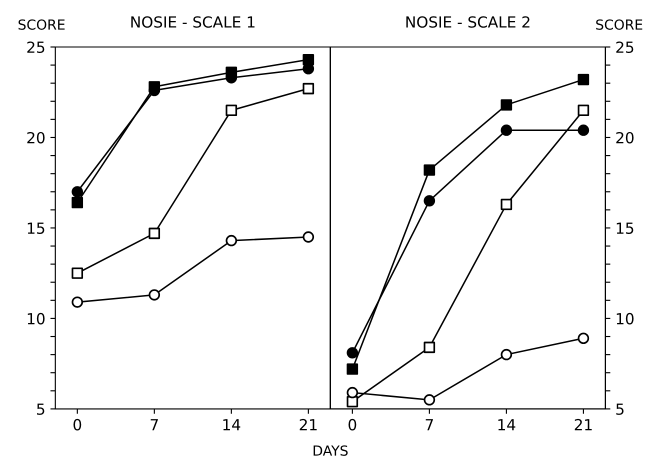 This screenshot has height=470, width=651. Describe the element at coordinates (620, 409) in the screenshot. I see `y2-tick-label: 5` at that location.